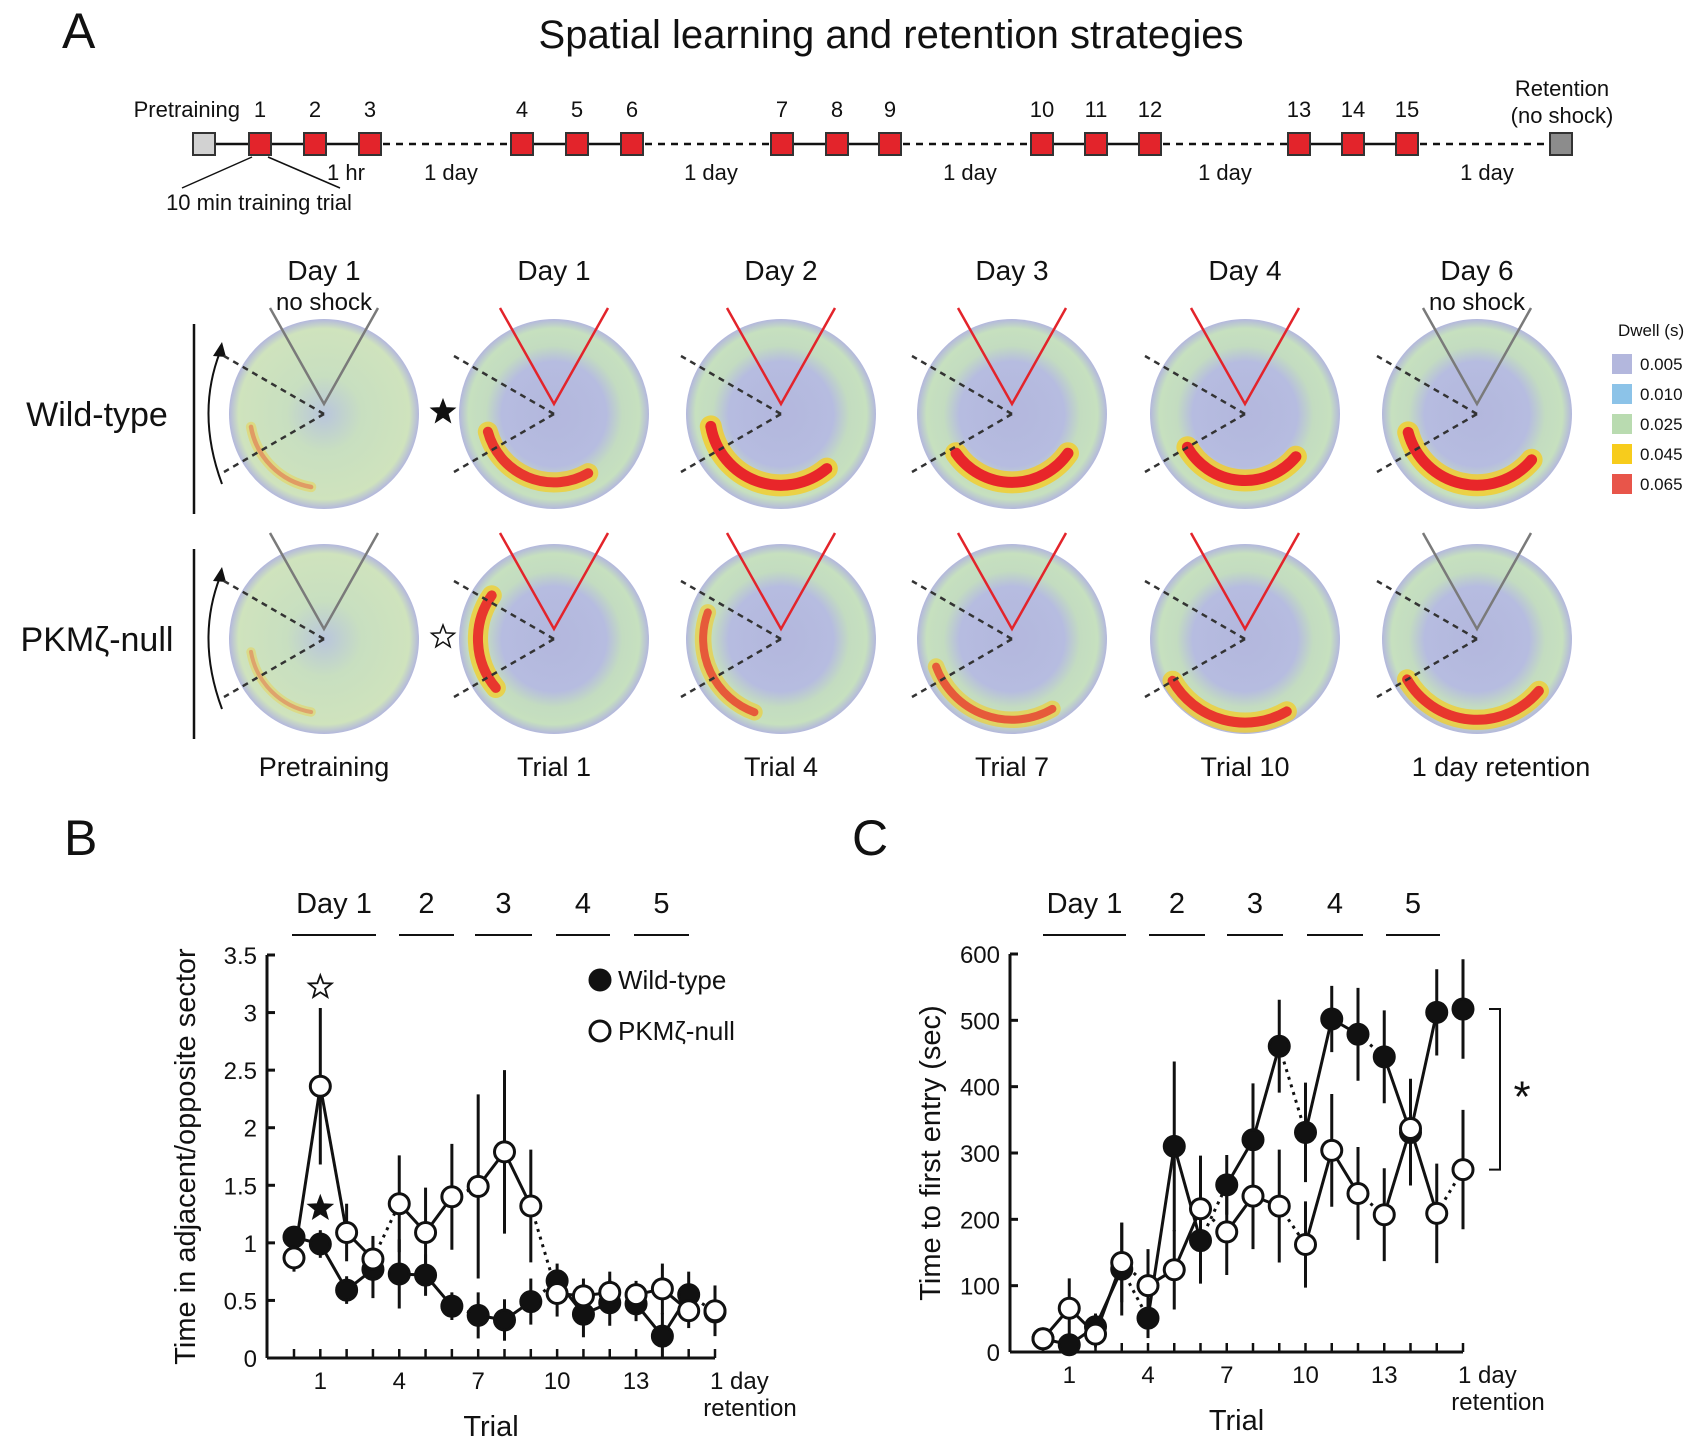 The height and width of the screenshot is (1441, 1694). I want to click on retention-sublabel: (no shock), so click(1562, 115).